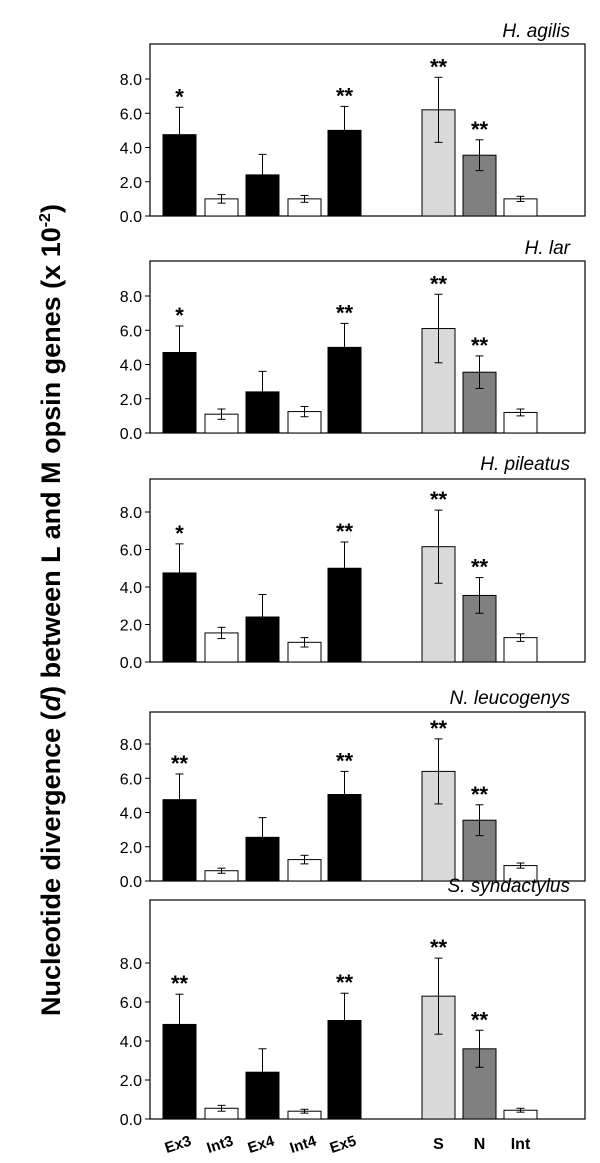  What do you see at coordinates (548, 248) in the screenshot?
I see `chart-title: H. lar` at bounding box center [548, 248].